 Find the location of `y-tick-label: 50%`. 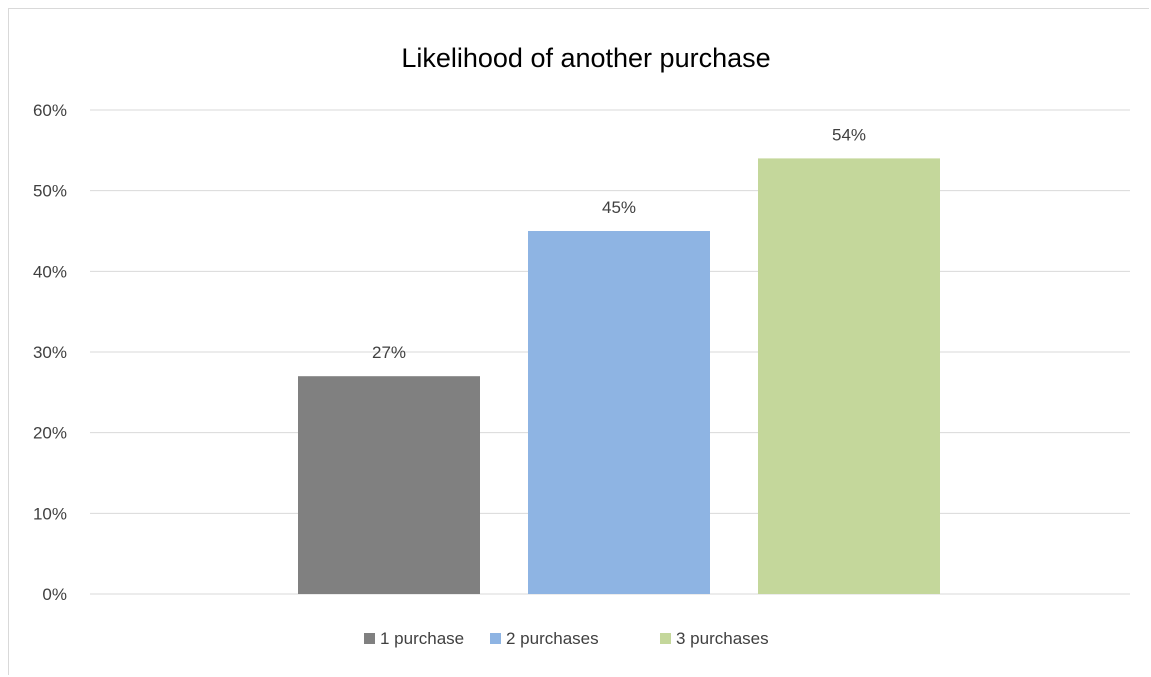

y-tick-label: 50% is located at coordinates (50, 191).